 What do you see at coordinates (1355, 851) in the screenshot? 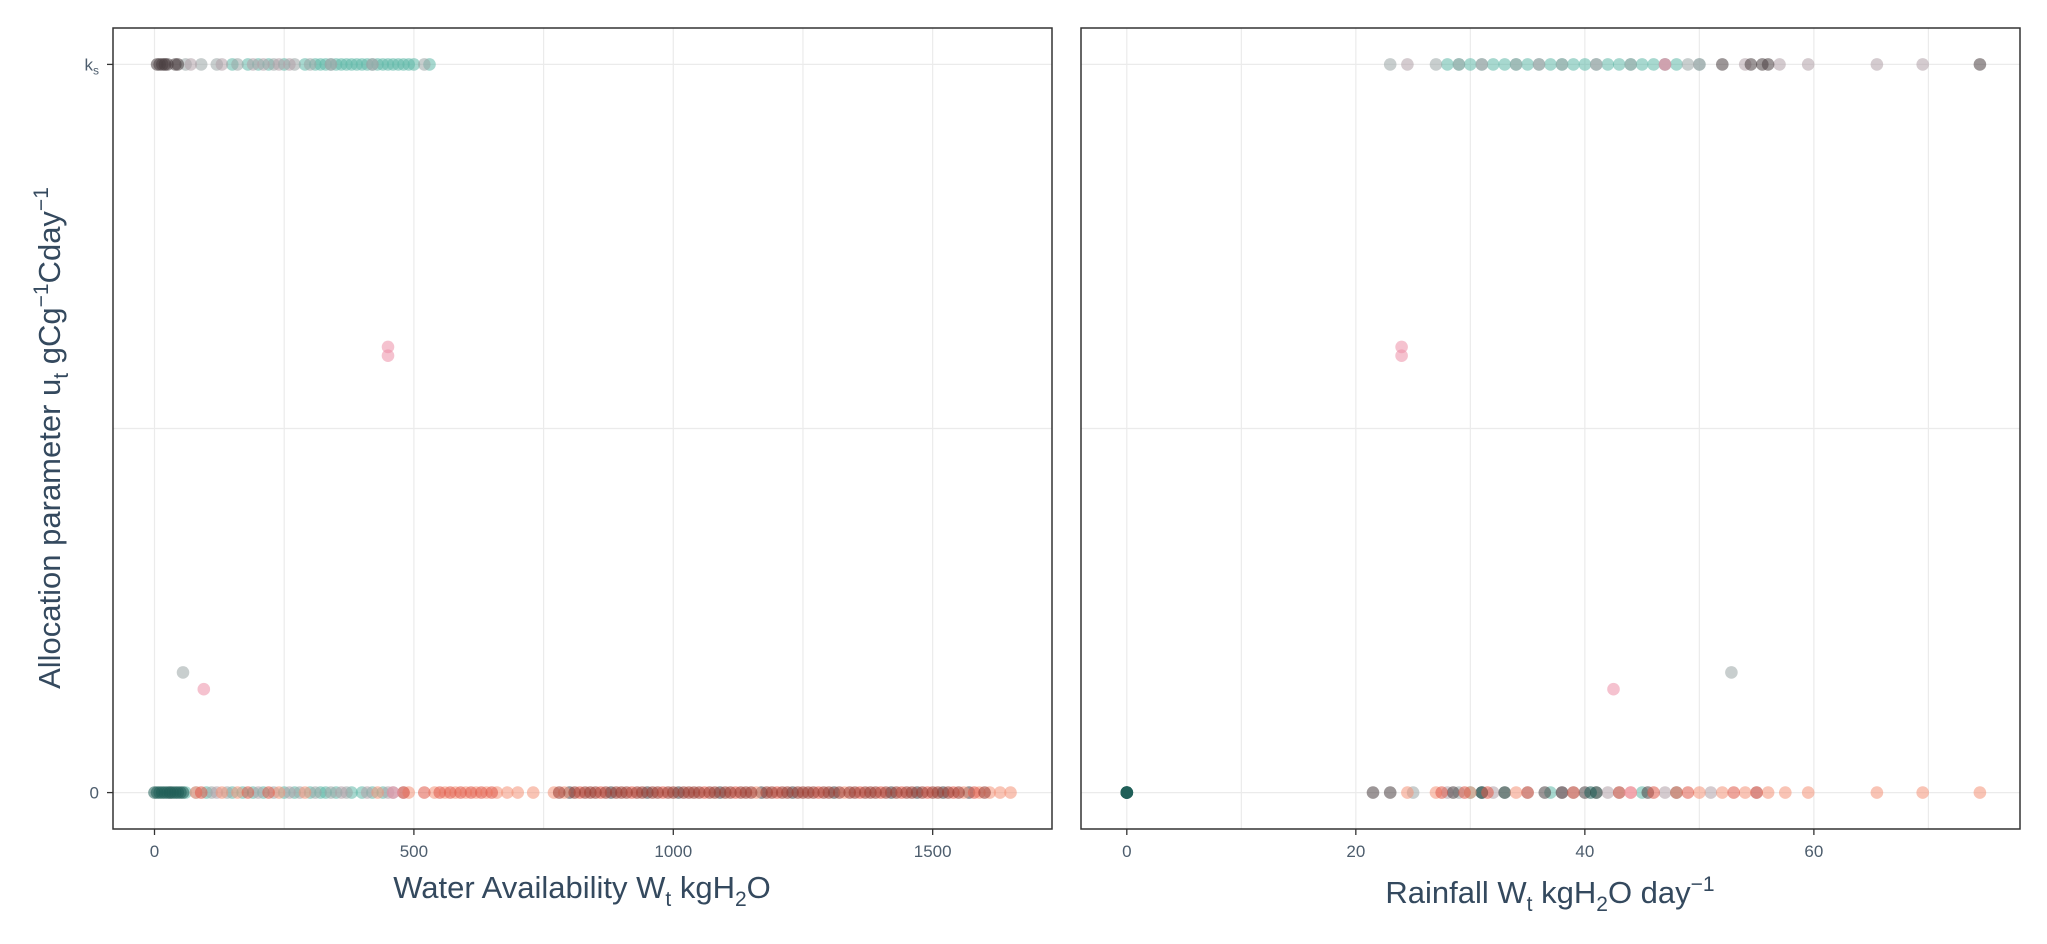
I see `right-x-tick-label: 20` at bounding box center [1355, 851].